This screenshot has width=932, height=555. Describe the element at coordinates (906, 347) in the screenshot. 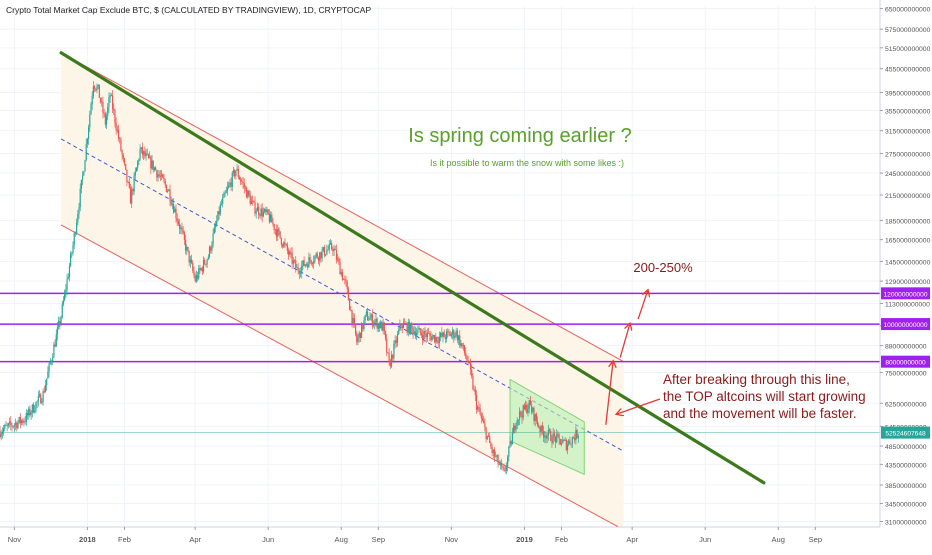

I see `y-tick-label: 88000000000` at that location.